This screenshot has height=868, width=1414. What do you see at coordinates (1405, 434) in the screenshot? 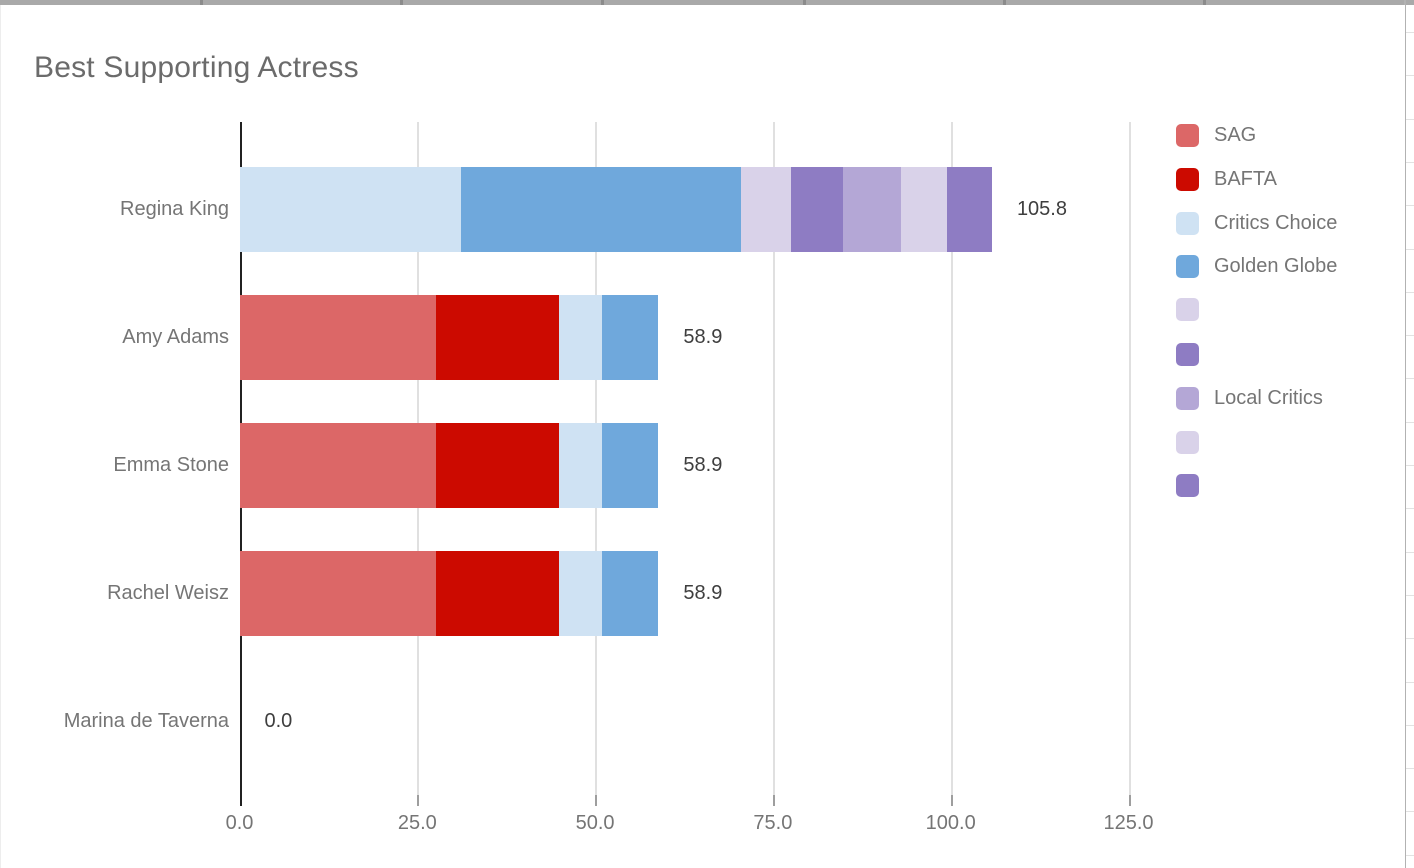
I see `spreadsheet-right-edge` at bounding box center [1405, 434].